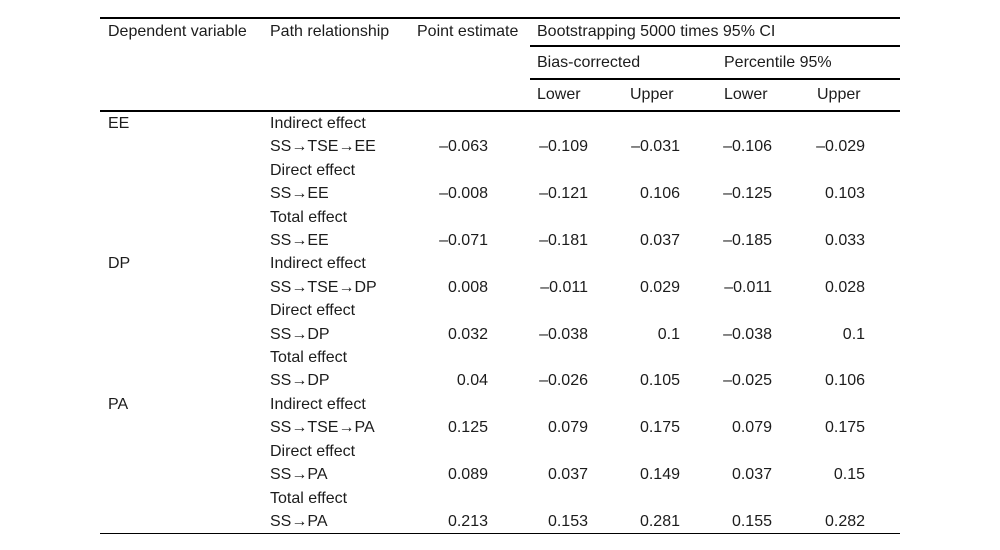 The width and height of the screenshot is (1000, 550). Describe the element at coordinates (563, 334) in the screenshot. I see `cell-bc-lower: –0.038` at that location.